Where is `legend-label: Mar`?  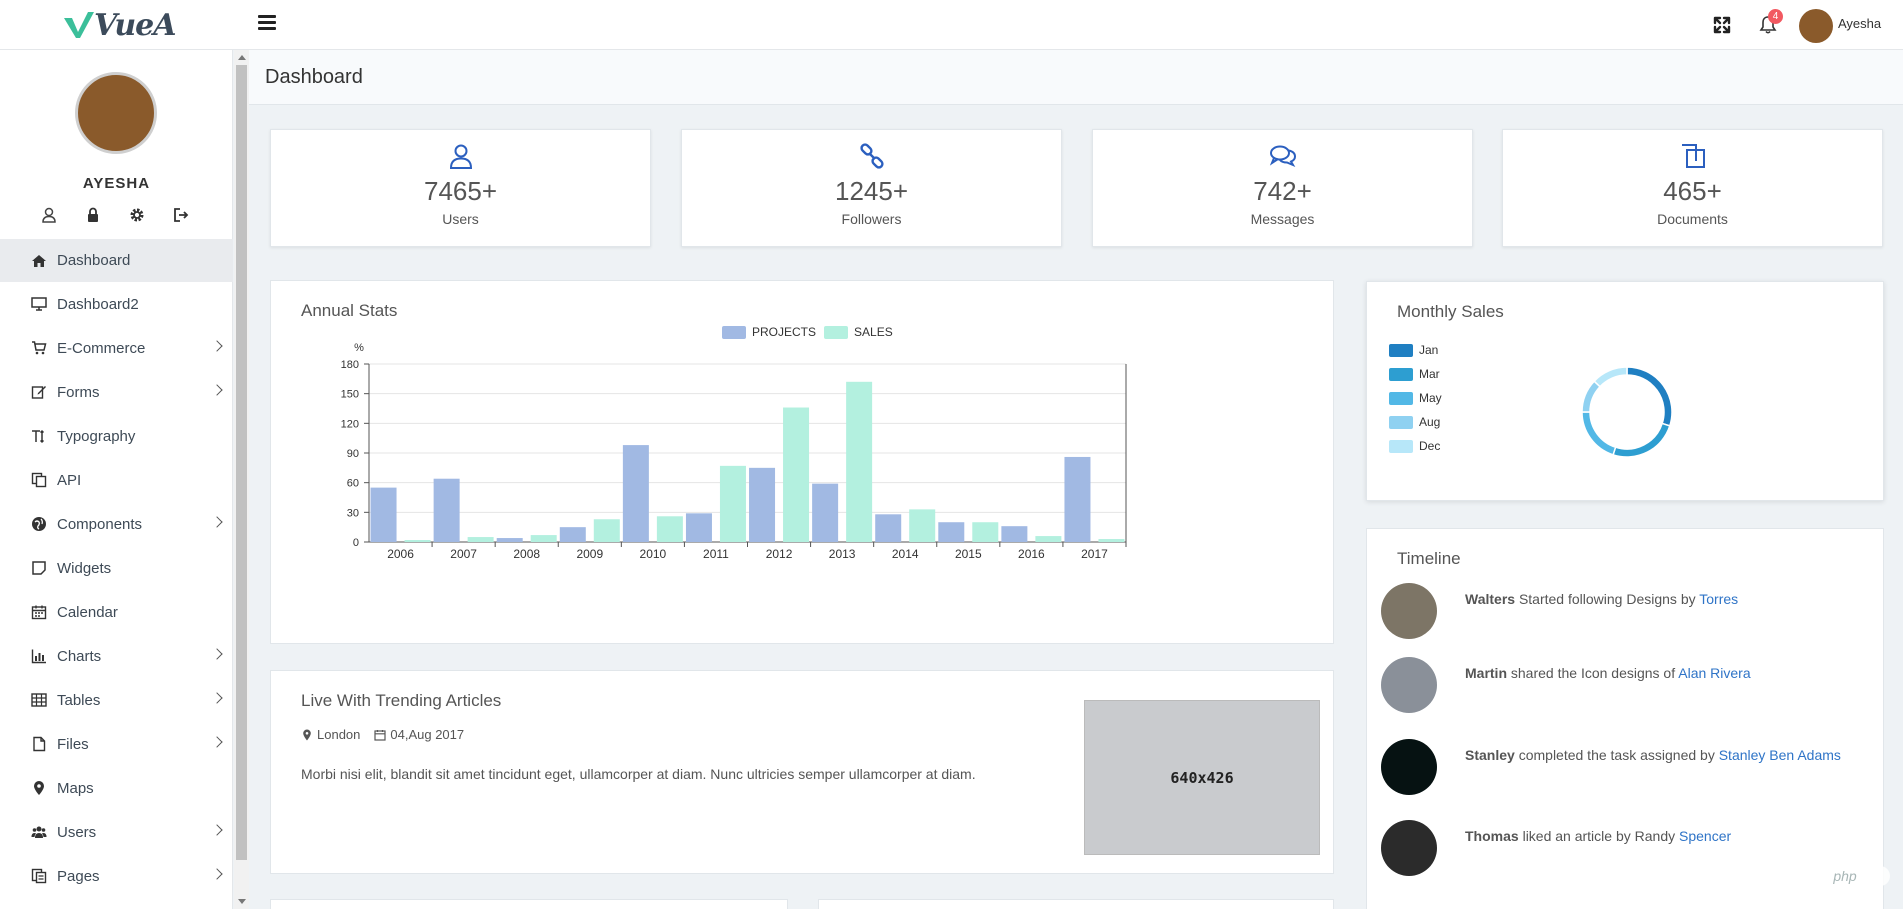 legend-label: Mar is located at coordinates (1429, 374).